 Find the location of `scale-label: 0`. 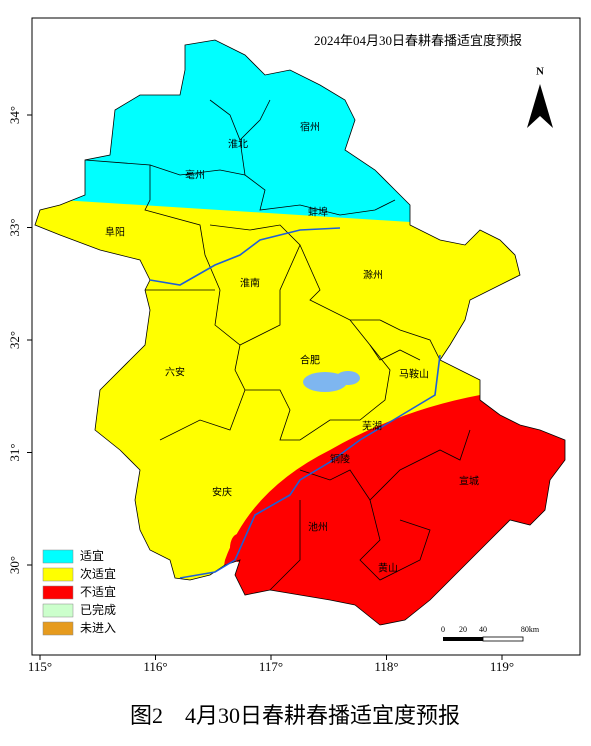

scale-label: 0 is located at coordinates (443, 629).